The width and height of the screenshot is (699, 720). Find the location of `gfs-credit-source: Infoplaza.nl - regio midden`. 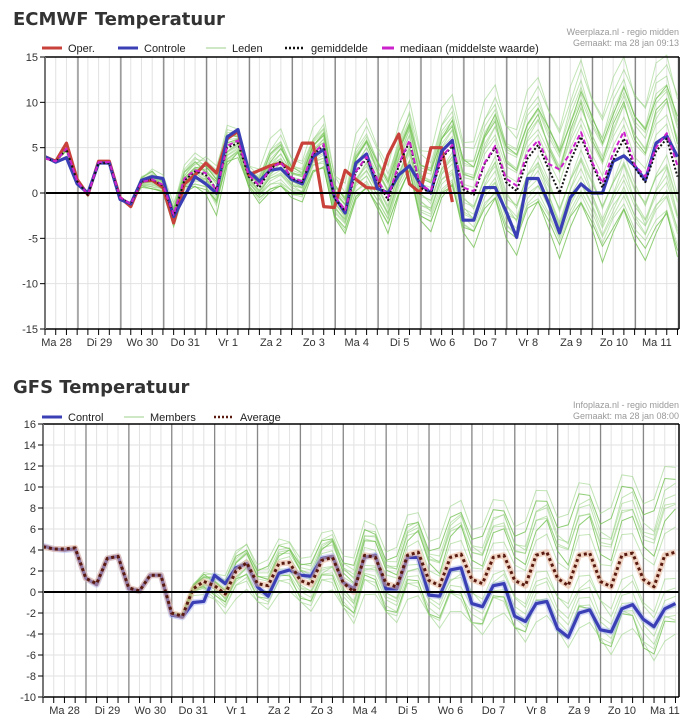

gfs-credit-source: Infoplaza.nl - regio midden is located at coordinates (626, 405).